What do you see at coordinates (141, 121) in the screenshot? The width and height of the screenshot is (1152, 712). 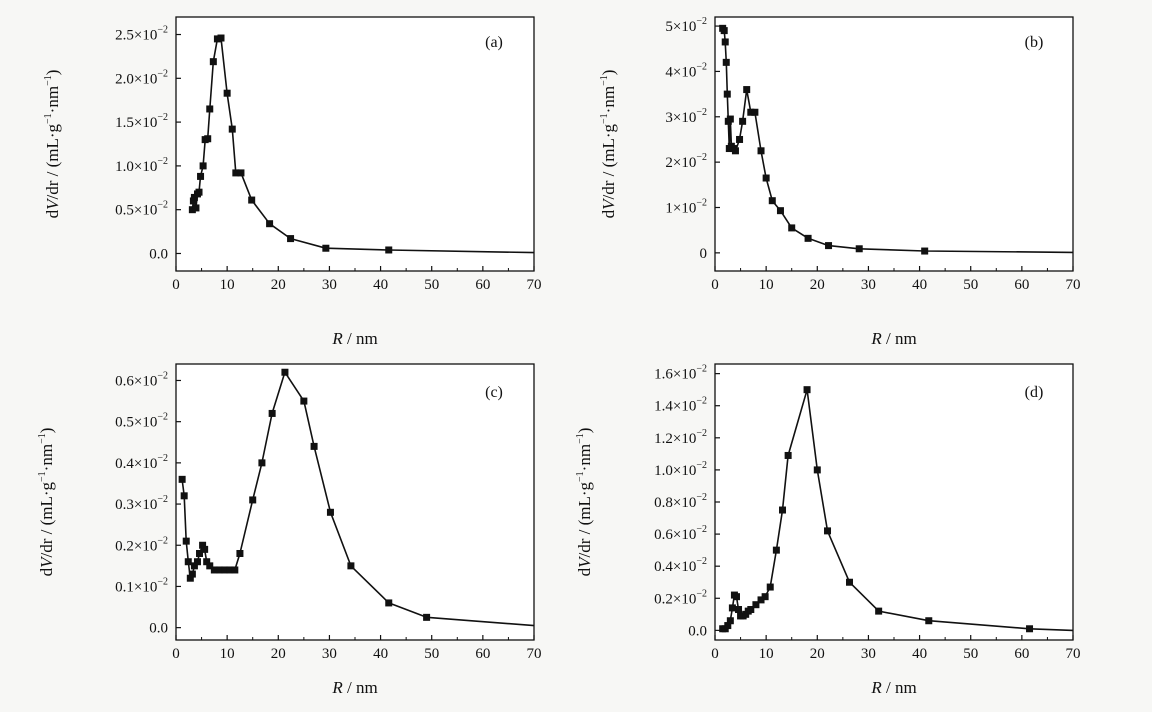 I see `y-tick-label: 1.5×10⁻²` at bounding box center [141, 121].